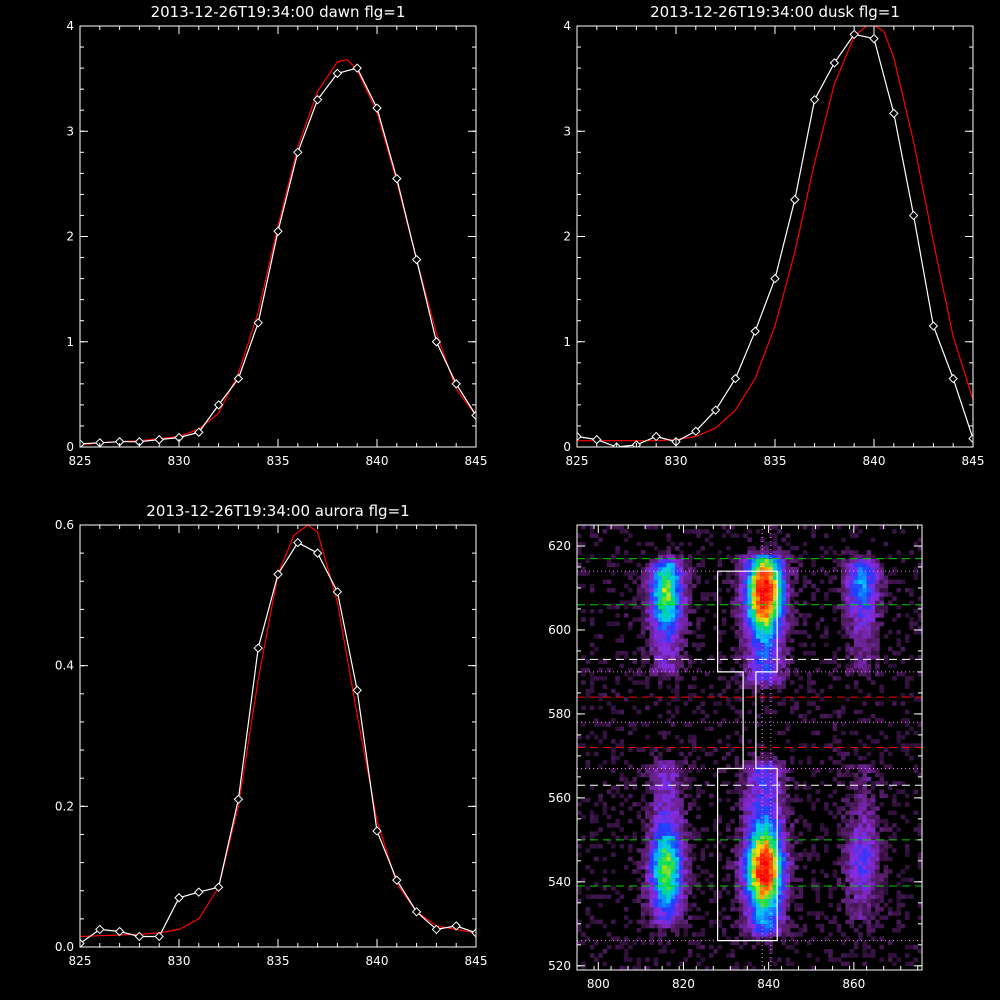  What do you see at coordinates (559, 546) in the screenshot?
I see `y-tick-label: 620` at bounding box center [559, 546].